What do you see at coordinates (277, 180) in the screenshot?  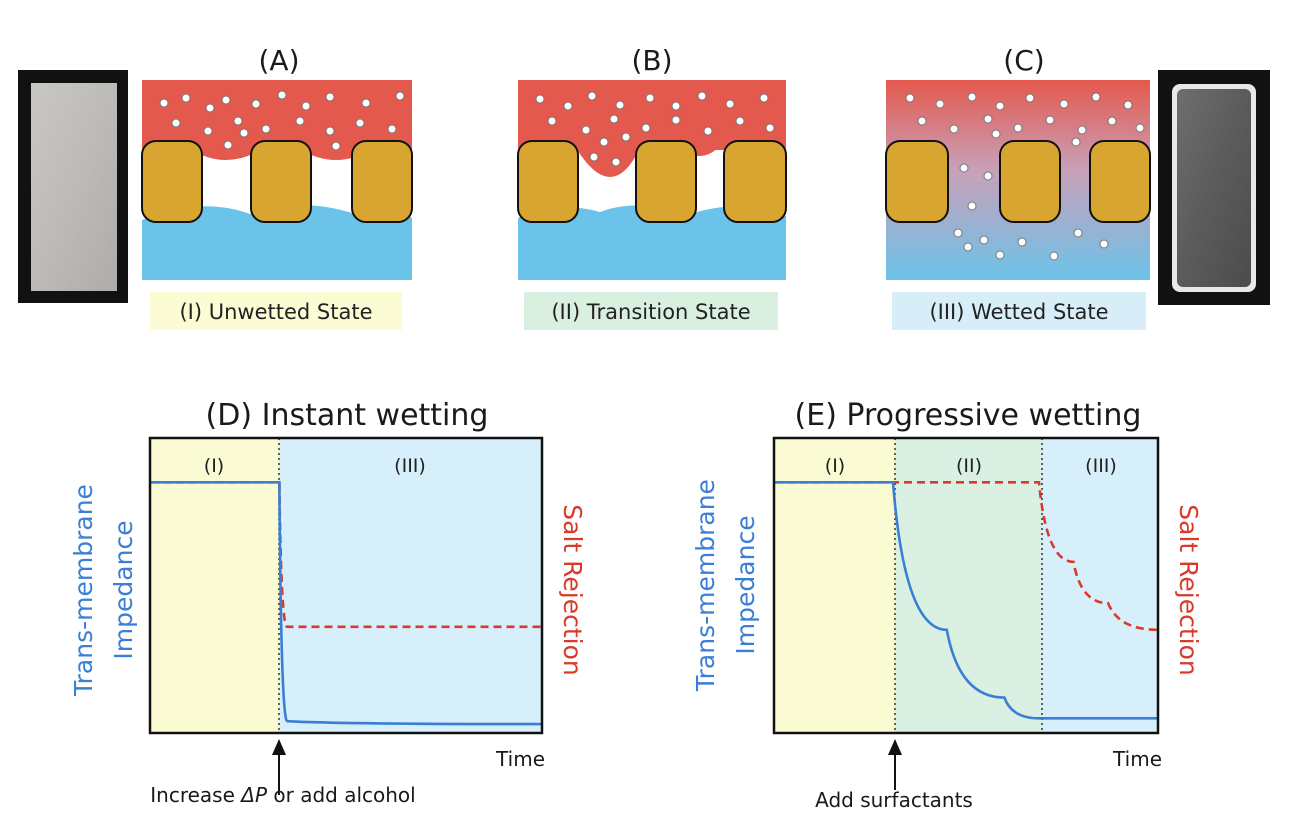 I see `pore-schematic-unwetted` at bounding box center [277, 180].